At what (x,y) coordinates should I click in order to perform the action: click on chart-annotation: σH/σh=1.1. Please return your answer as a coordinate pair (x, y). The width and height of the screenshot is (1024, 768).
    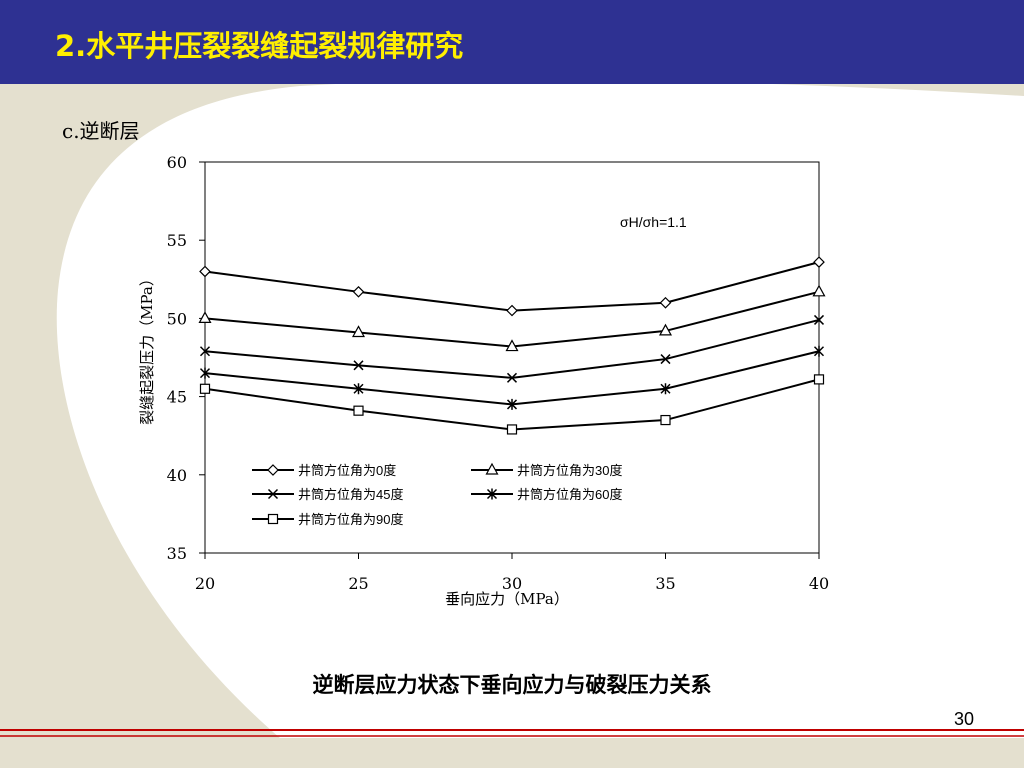
    Looking at the image, I should click on (653, 222).